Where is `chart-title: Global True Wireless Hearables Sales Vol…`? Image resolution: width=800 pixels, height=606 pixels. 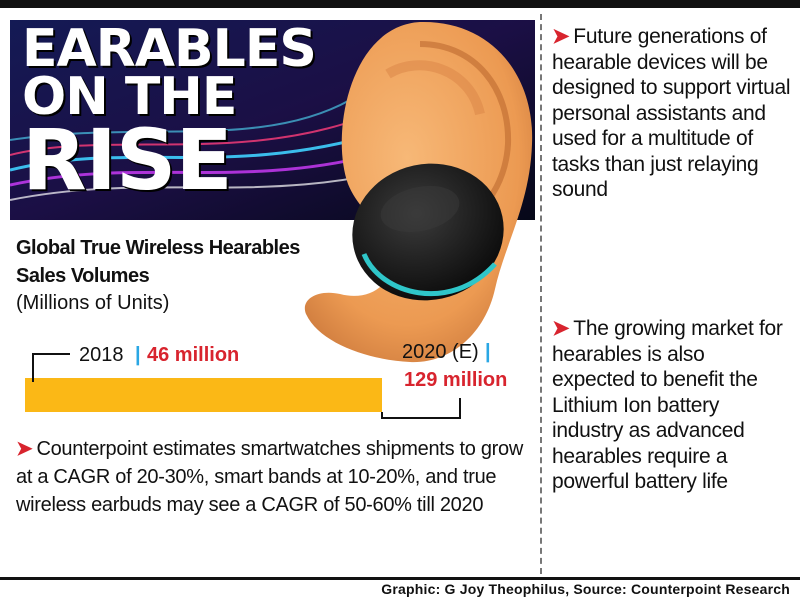
chart-title: Global True Wireless Hearables Sales Vol… is located at coordinates (158, 262).